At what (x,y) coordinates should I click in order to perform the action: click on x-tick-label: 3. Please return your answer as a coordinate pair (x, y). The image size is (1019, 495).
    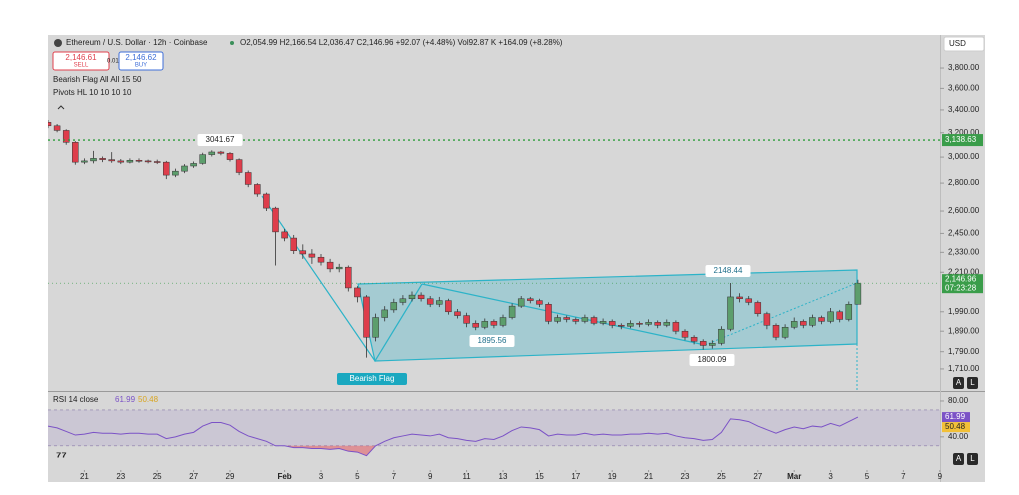
    Looking at the image, I should click on (830, 476).